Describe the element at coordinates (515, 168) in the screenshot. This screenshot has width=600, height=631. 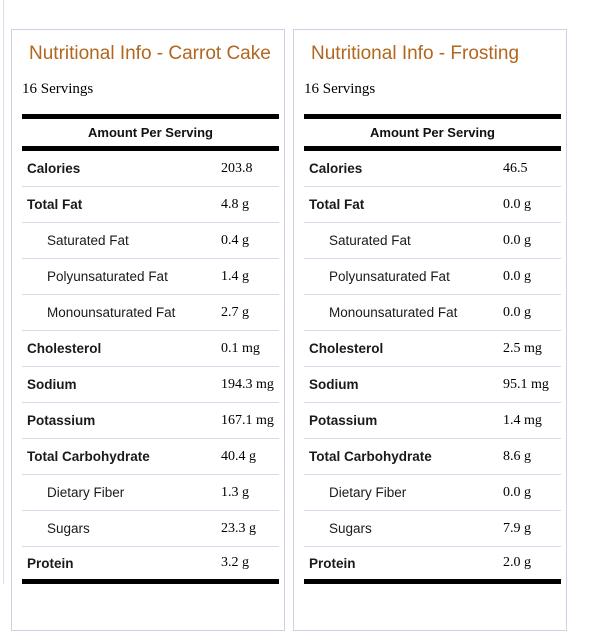
I see `nutrient-value: 46.5` at that location.